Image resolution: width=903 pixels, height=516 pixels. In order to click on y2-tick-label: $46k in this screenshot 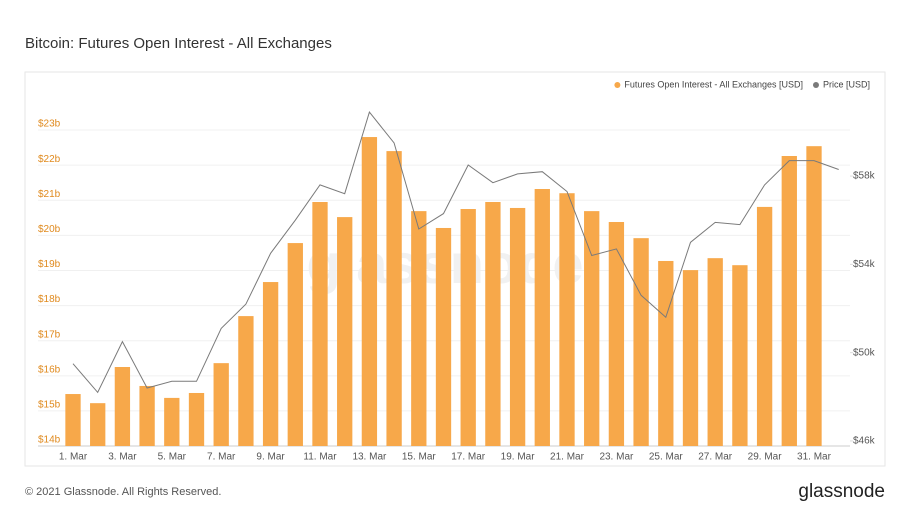, I will do `click(864, 441)`.